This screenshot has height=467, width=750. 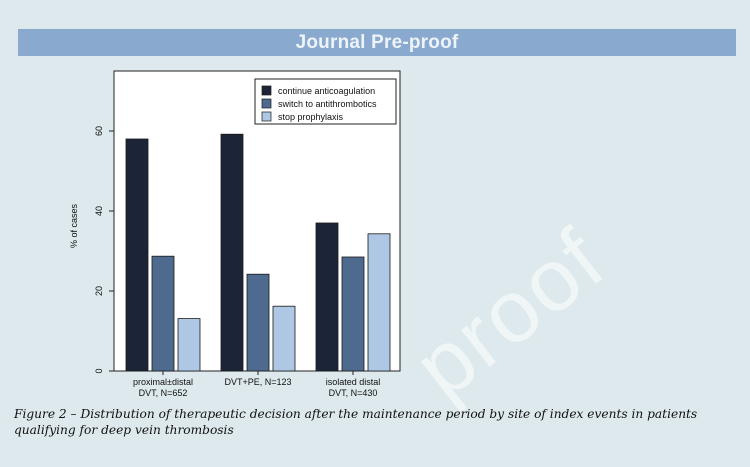 I want to click on y-tick-label: 40, so click(x=99, y=211).